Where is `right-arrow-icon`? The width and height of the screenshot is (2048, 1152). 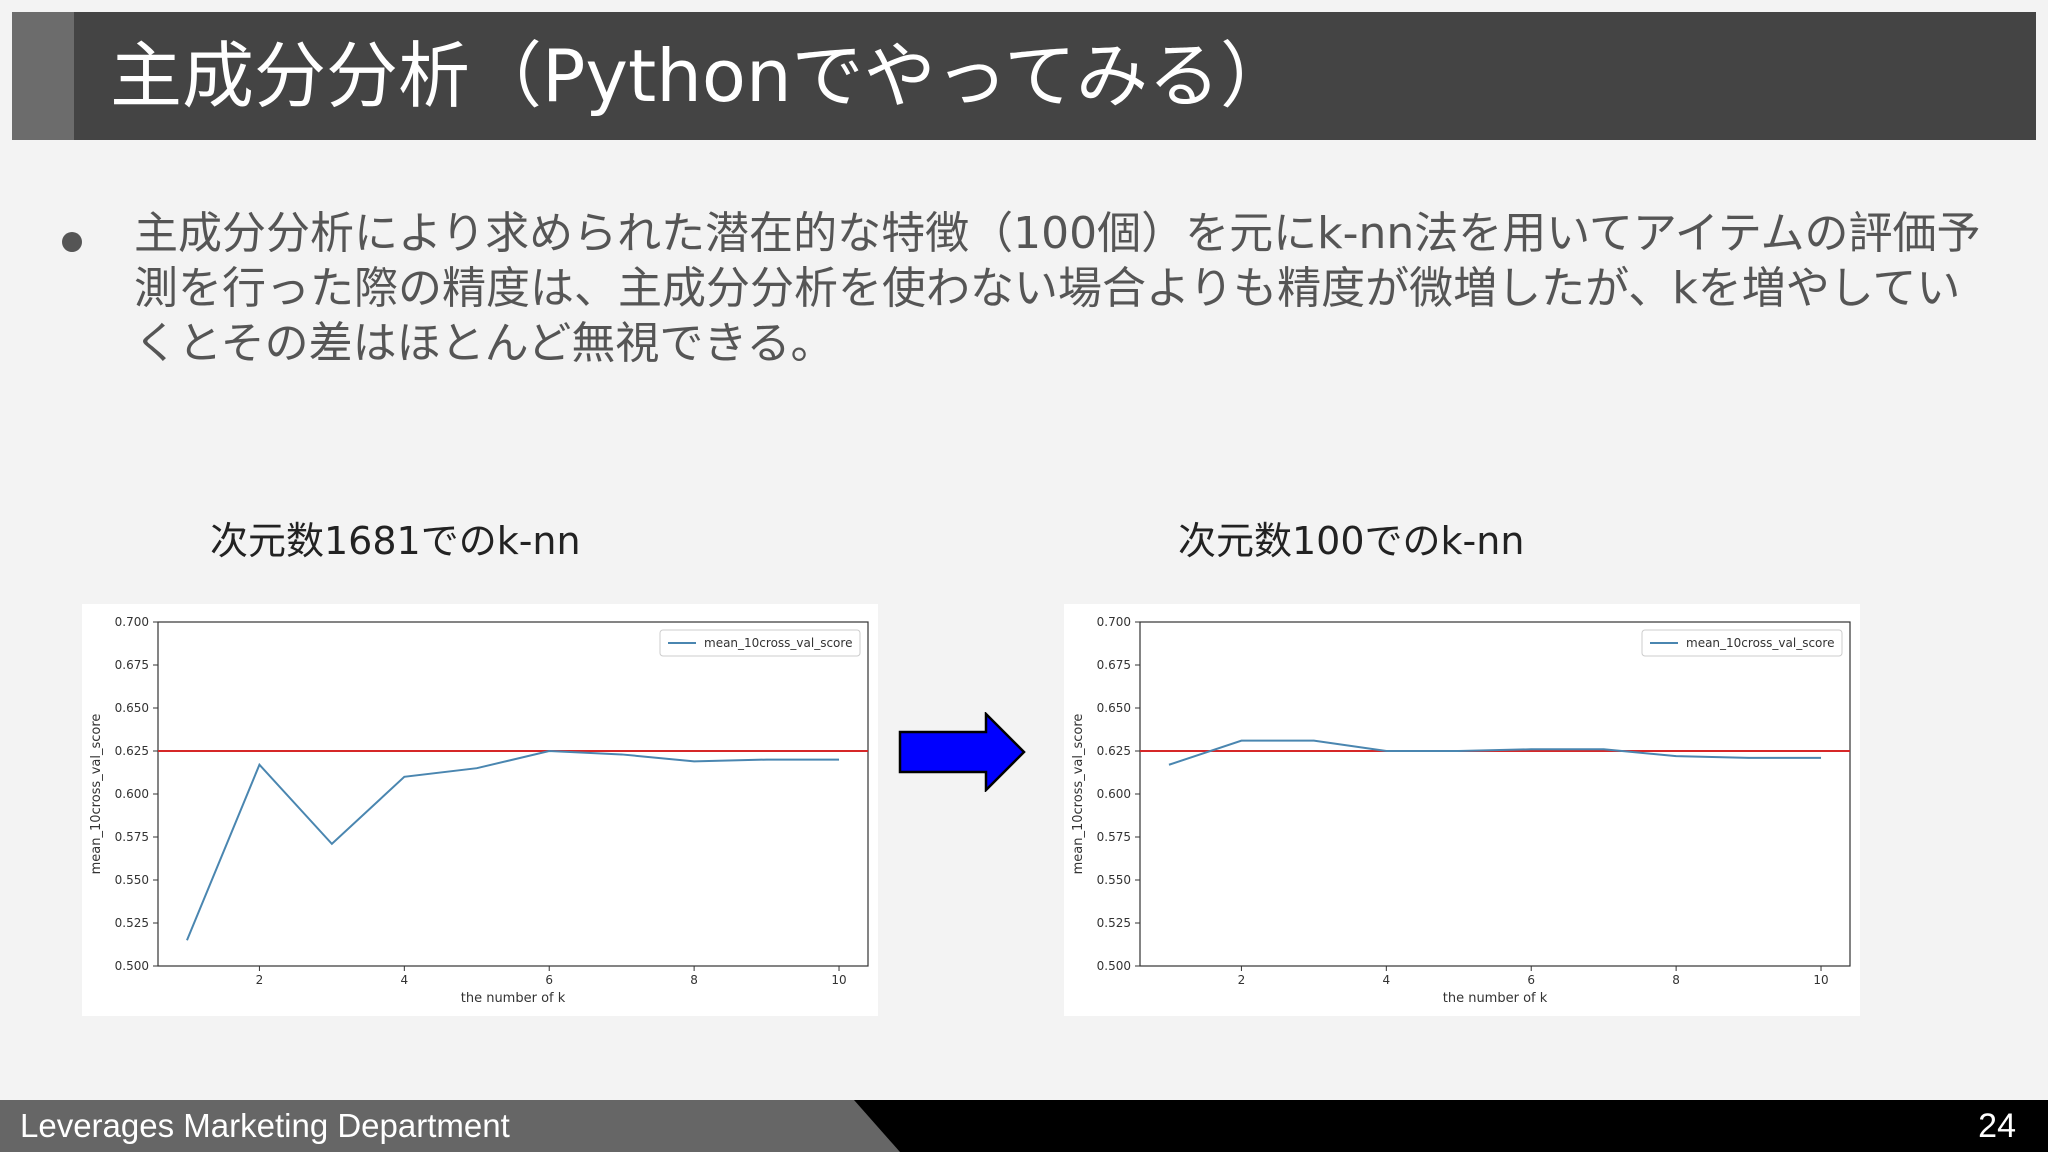
right-arrow-icon is located at coordinates (962, 752).